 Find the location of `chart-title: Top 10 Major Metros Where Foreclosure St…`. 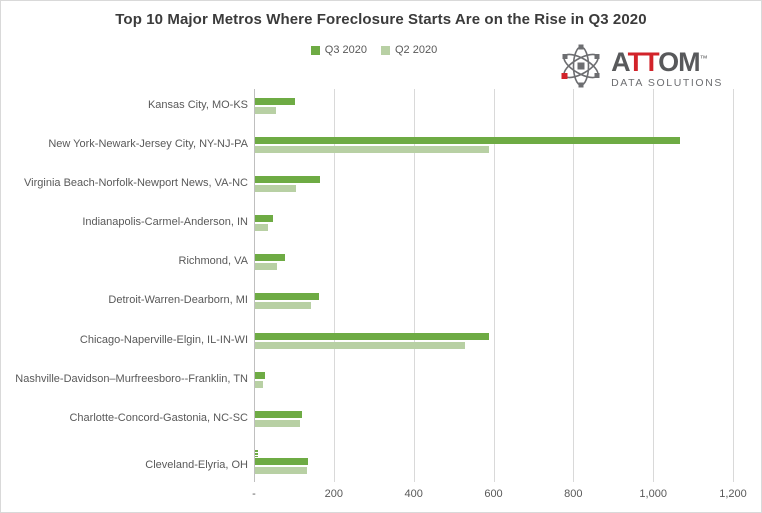

chart-title: Top 10 Major Metros Where Foreclosure St… is located at coordinates (381, 19).